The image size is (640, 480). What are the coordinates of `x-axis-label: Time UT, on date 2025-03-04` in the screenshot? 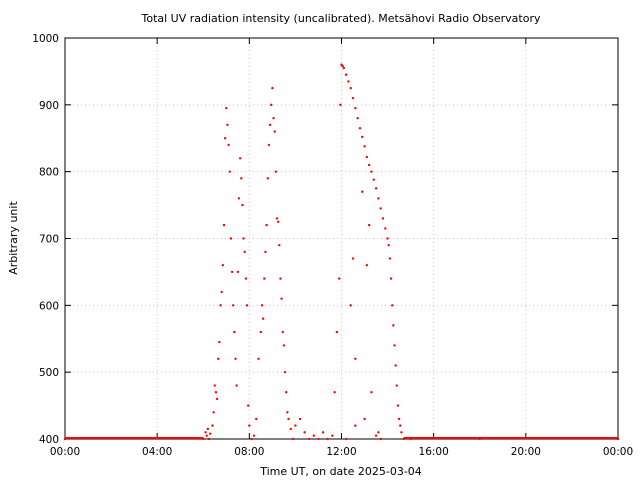 It's located at (340, 471).